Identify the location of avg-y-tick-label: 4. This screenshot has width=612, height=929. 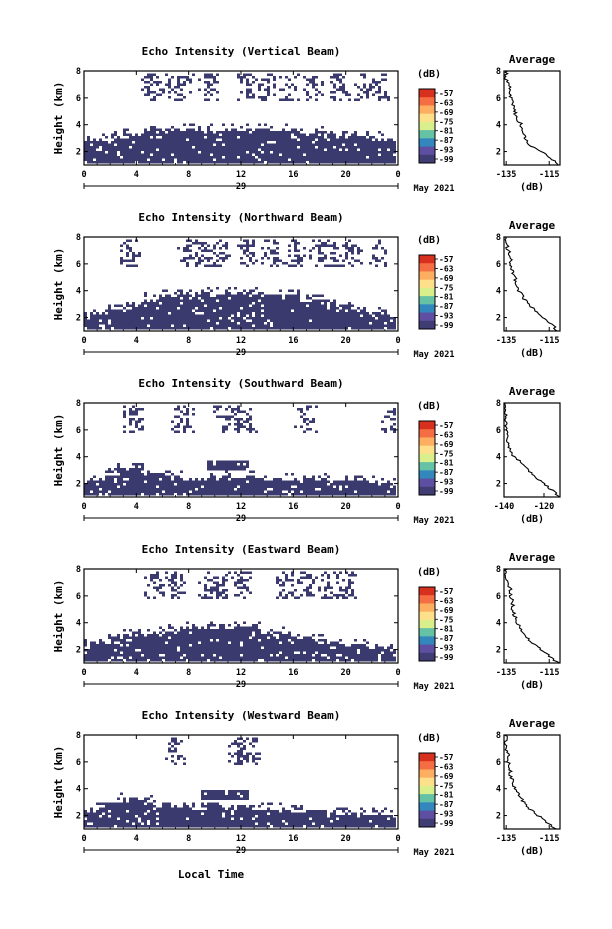
(498, 458).